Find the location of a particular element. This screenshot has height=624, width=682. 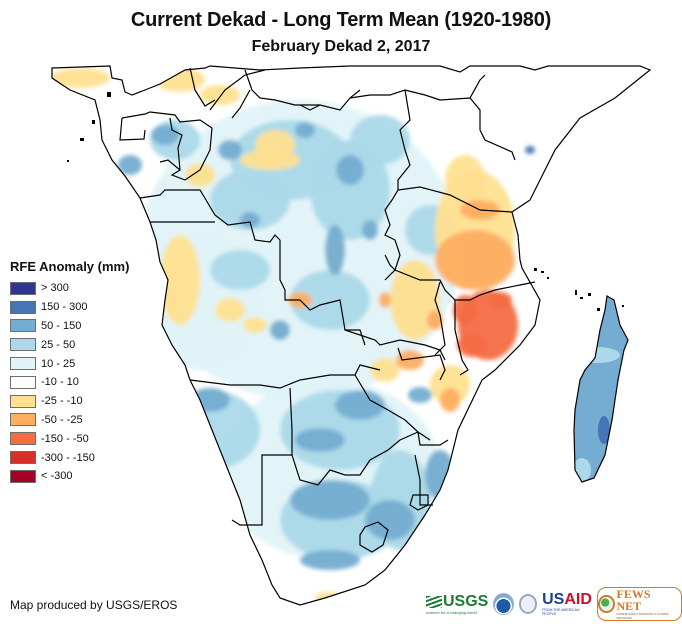

usaid-us-text: US is located at coordinates (553, 599).